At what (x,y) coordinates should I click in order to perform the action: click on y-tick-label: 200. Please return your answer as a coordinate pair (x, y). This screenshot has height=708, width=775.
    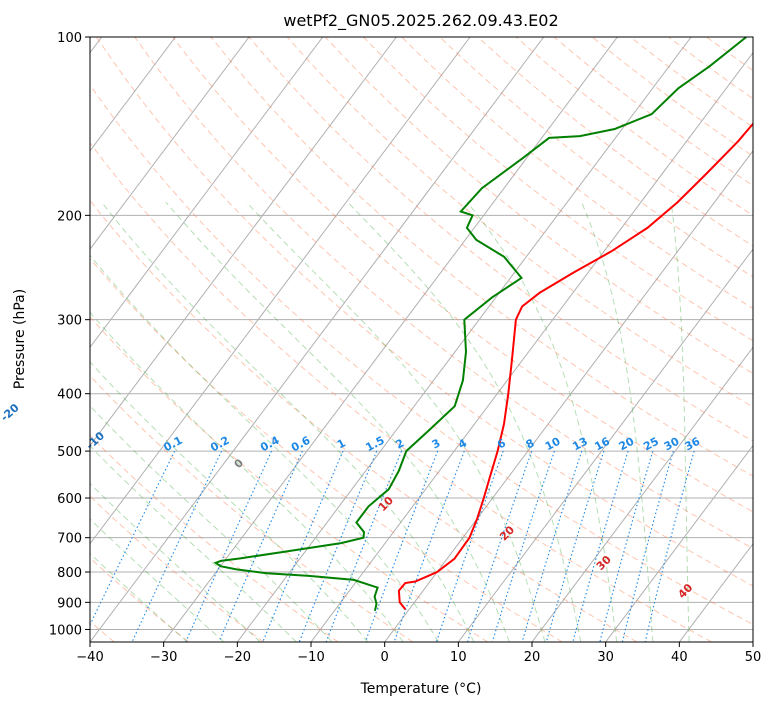
    Looking at the image, I should click on (69, 216).